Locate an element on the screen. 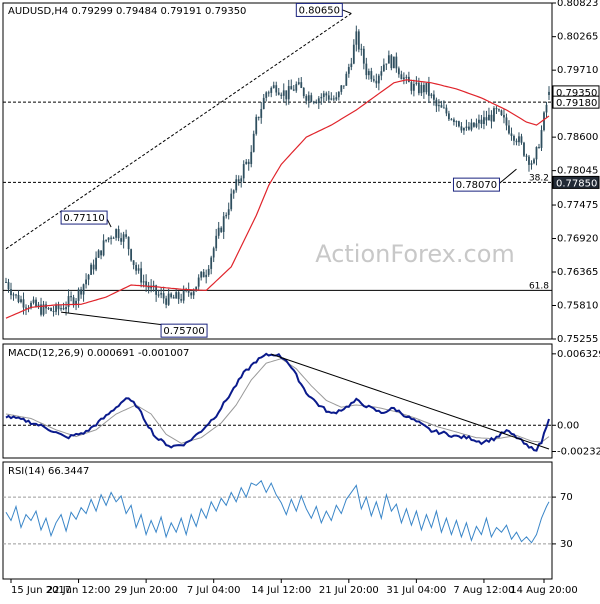 This screenshot has height=604, width=600. fib-level-label: 61.8 is located at coordinates (539, 286).